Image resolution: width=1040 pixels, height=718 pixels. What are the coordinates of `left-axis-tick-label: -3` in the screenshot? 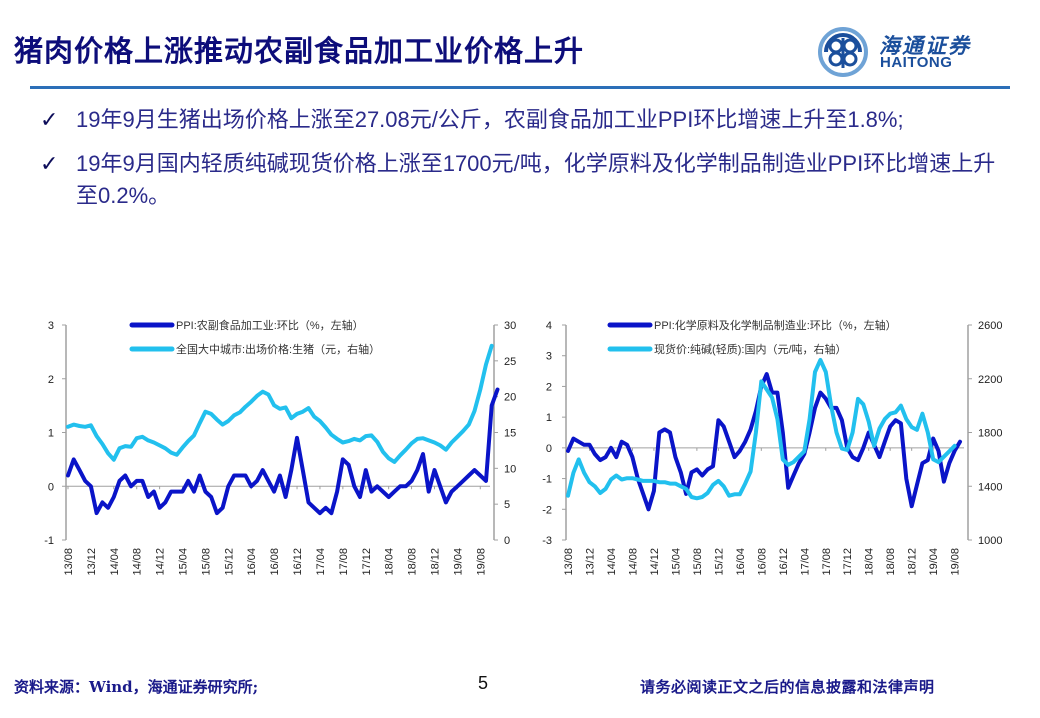 It's located at (547, 541).